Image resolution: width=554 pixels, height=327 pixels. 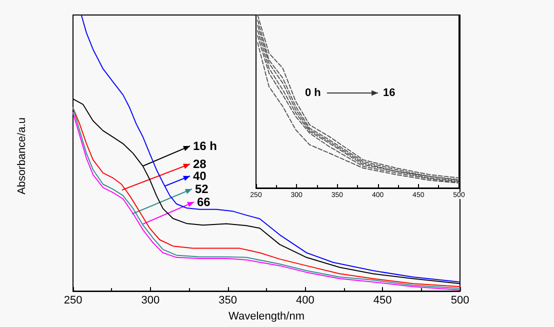 I want to click on x-tick-label: 350, so click(x=227, y=300).